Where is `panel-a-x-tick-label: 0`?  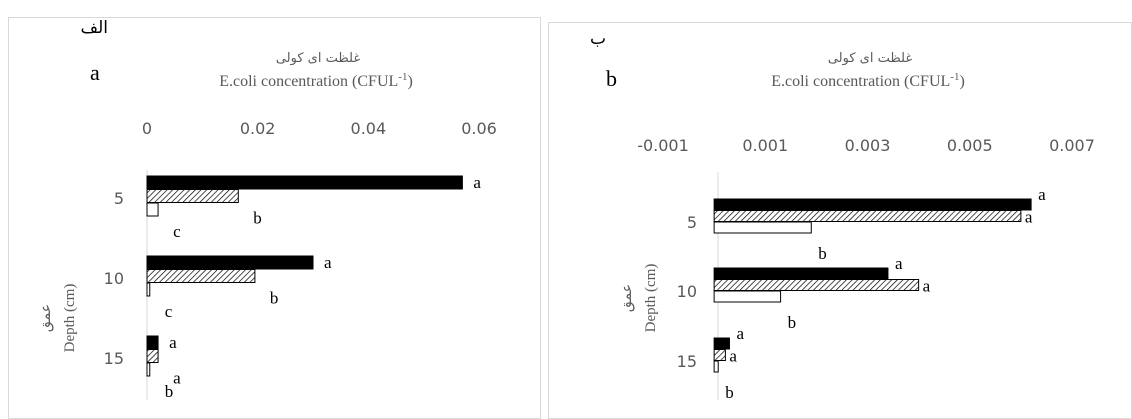
panel-a-x-tick-label: 0 is located at coordinates (147, 128).